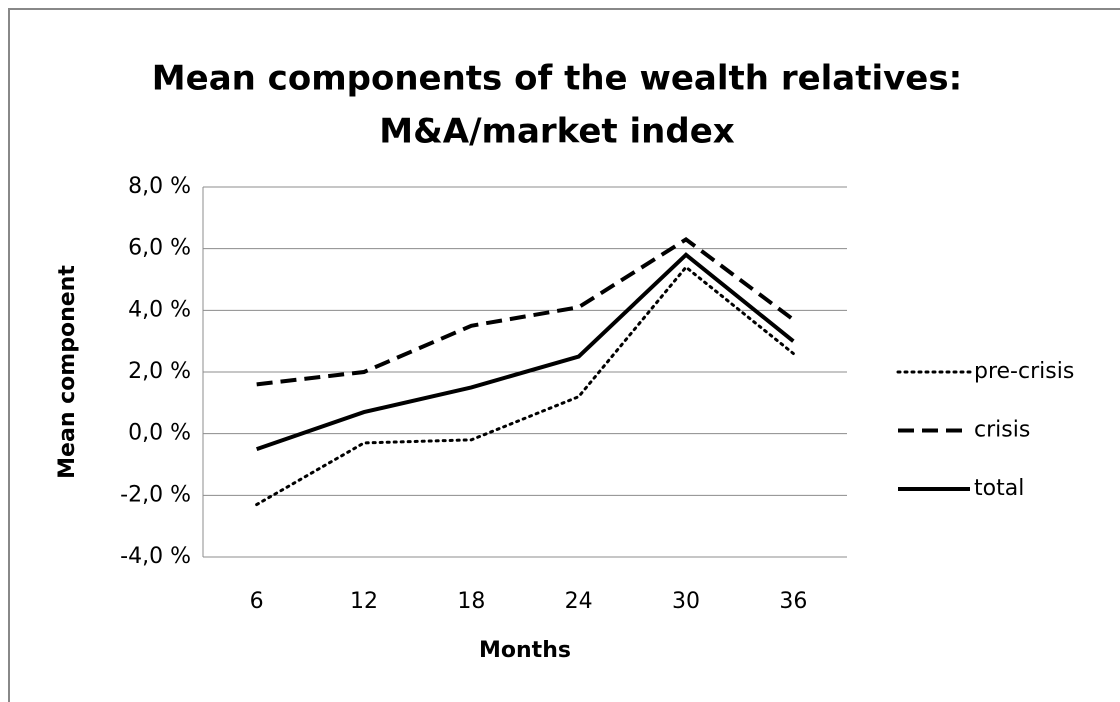 This screenshot has height=702, width=1120. I want to click on x-tick-label: 36, so click(793, 601).